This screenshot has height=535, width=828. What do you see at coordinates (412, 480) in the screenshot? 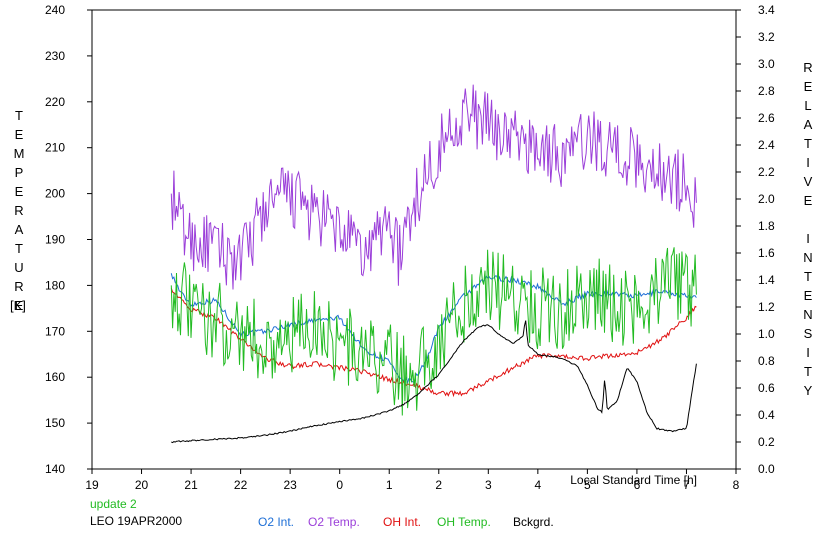
I see `x-axis: 19 20 21 22 23 0 1 2 3 4 5 6 7 8` at bounding box center [412, 480].